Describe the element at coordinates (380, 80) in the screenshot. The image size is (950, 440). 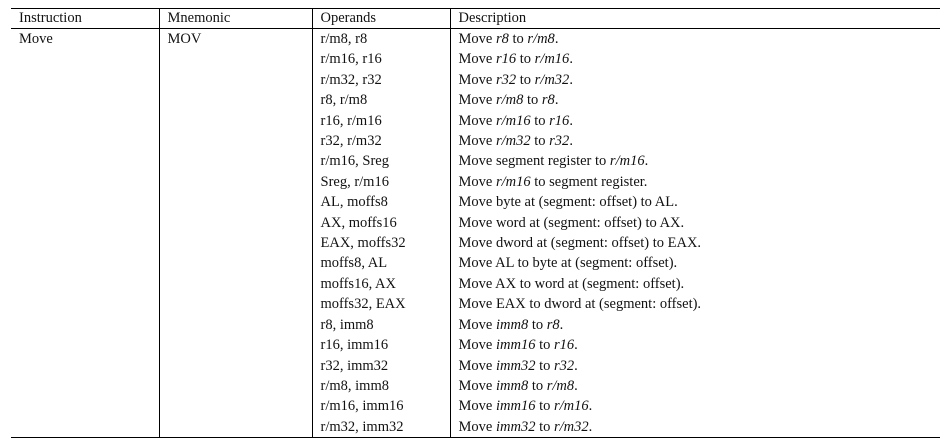
I see `operands-cell: r/m32, r32` at that location.